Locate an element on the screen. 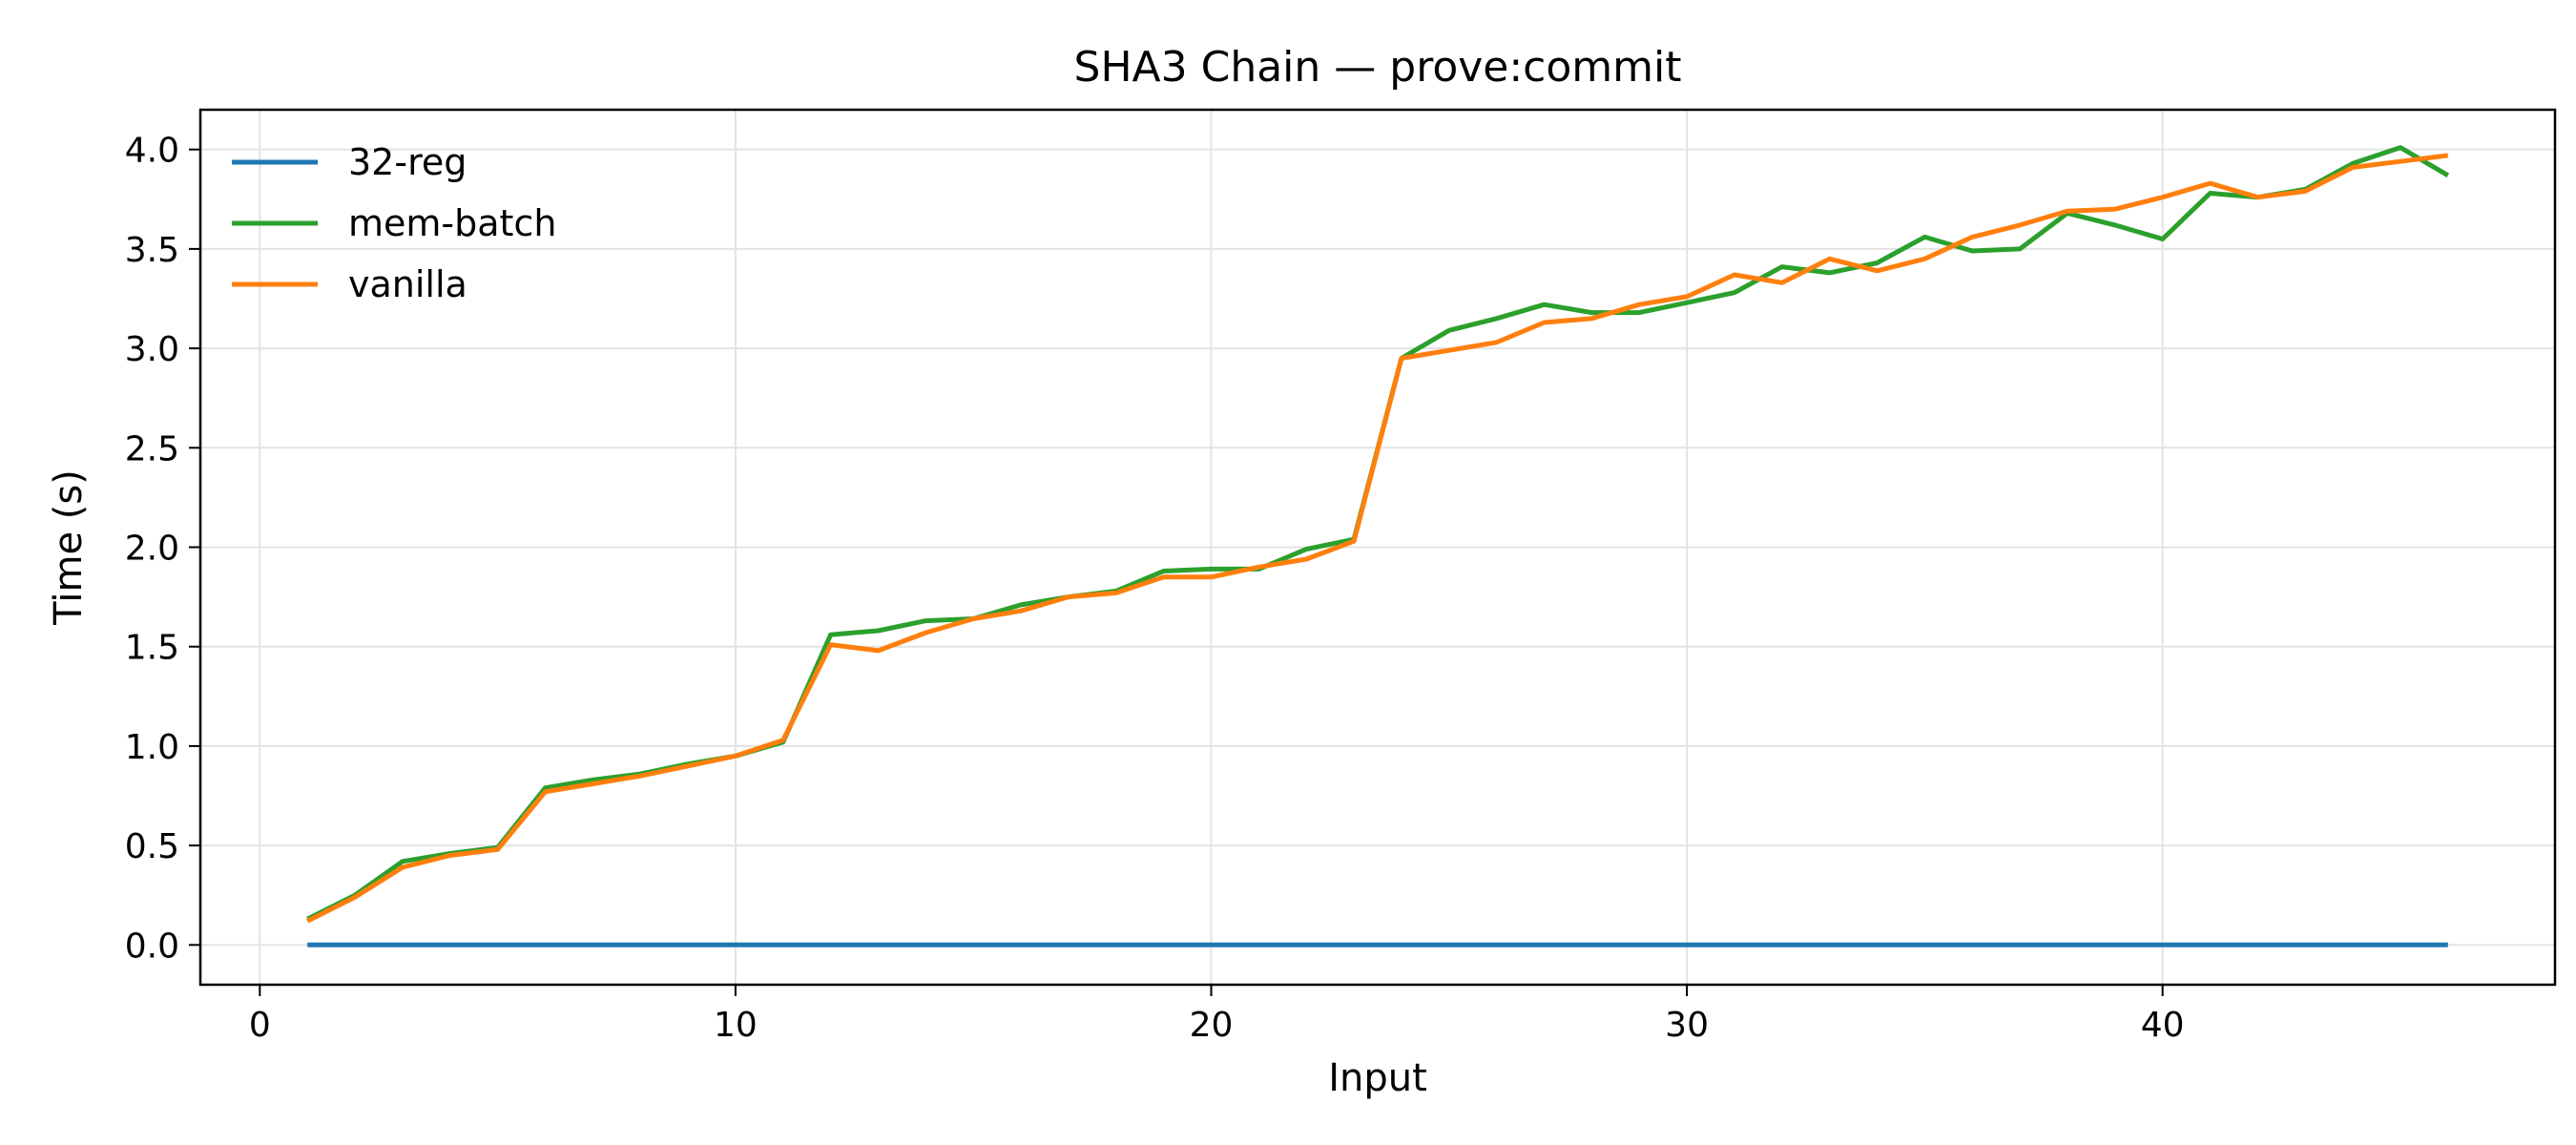  y-tick-label: 4.0 is located at coordinates (152, 152).